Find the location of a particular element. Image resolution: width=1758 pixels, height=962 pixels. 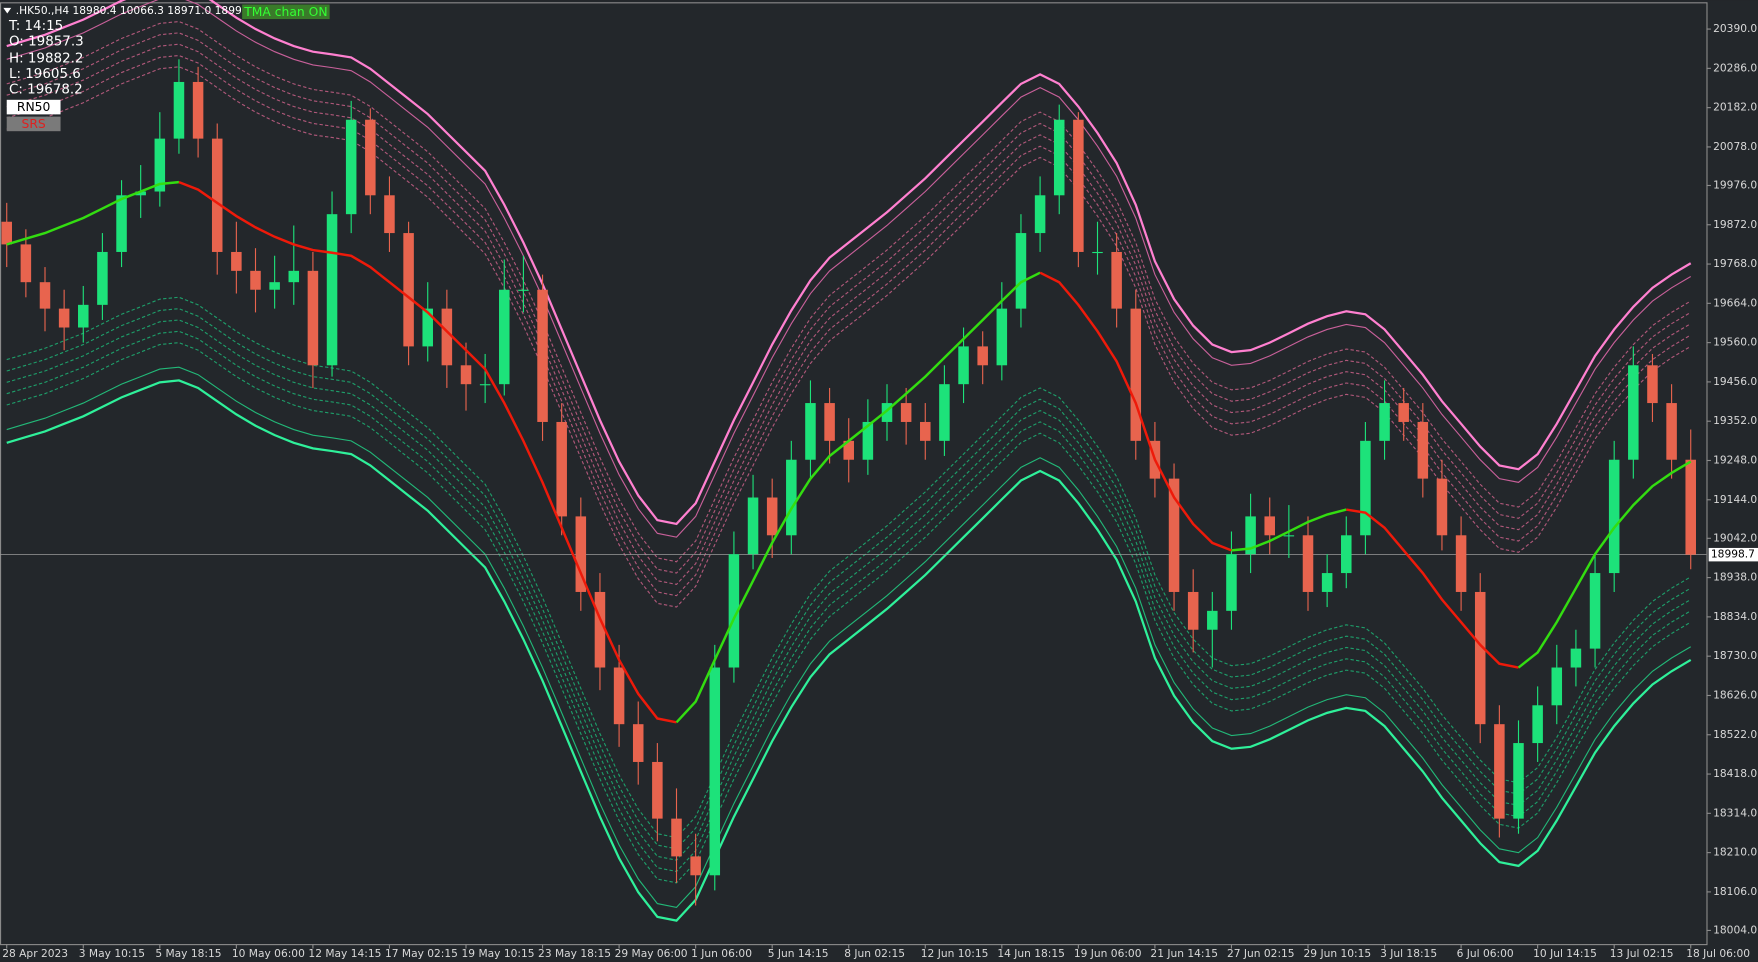

indicator-status: TMA chan ON is located at coordinates (285, 12).